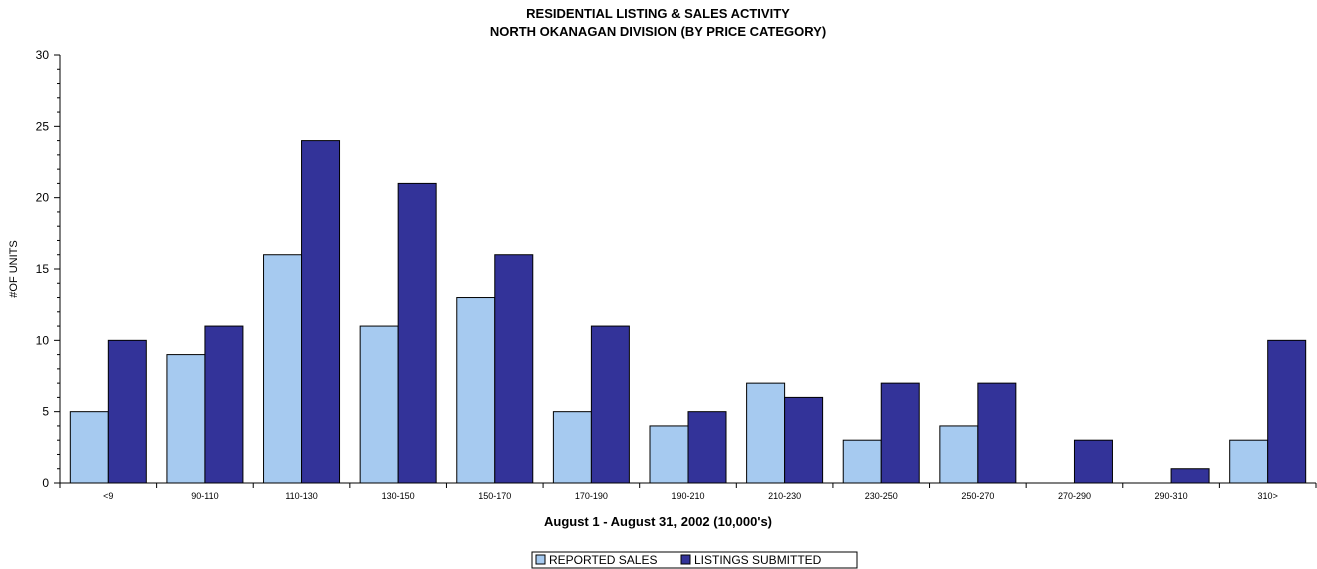 This screenshot has width=1317, height=569. Describe the element at coordinates (494, 496) in the screenshot. I see `x-tick-label: 150-170` at that location.